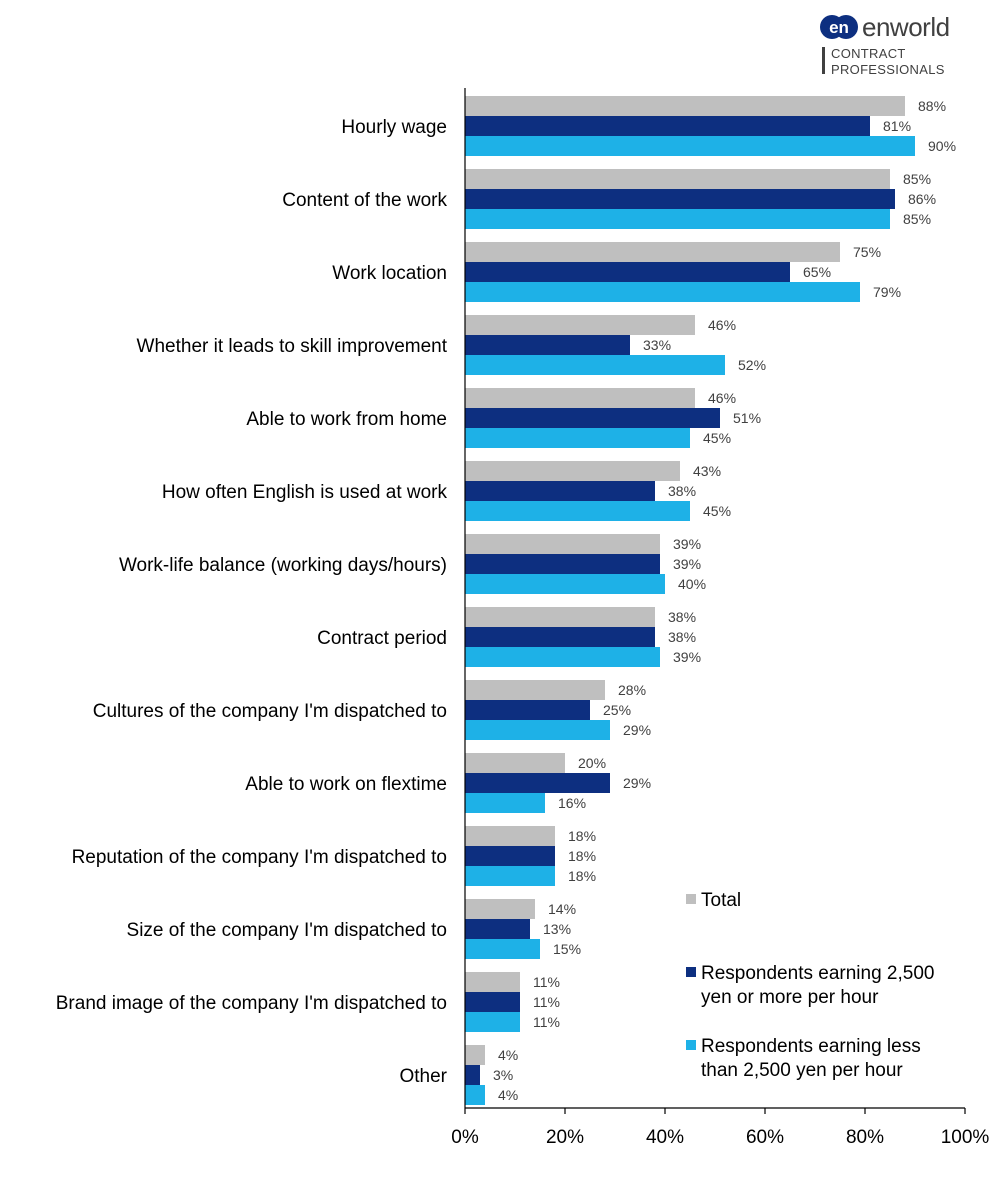 The image size is (1004, 1186). Describe the element at coordinates (867, 252) in the screenshot. I see `data-label: 75%` at that location.